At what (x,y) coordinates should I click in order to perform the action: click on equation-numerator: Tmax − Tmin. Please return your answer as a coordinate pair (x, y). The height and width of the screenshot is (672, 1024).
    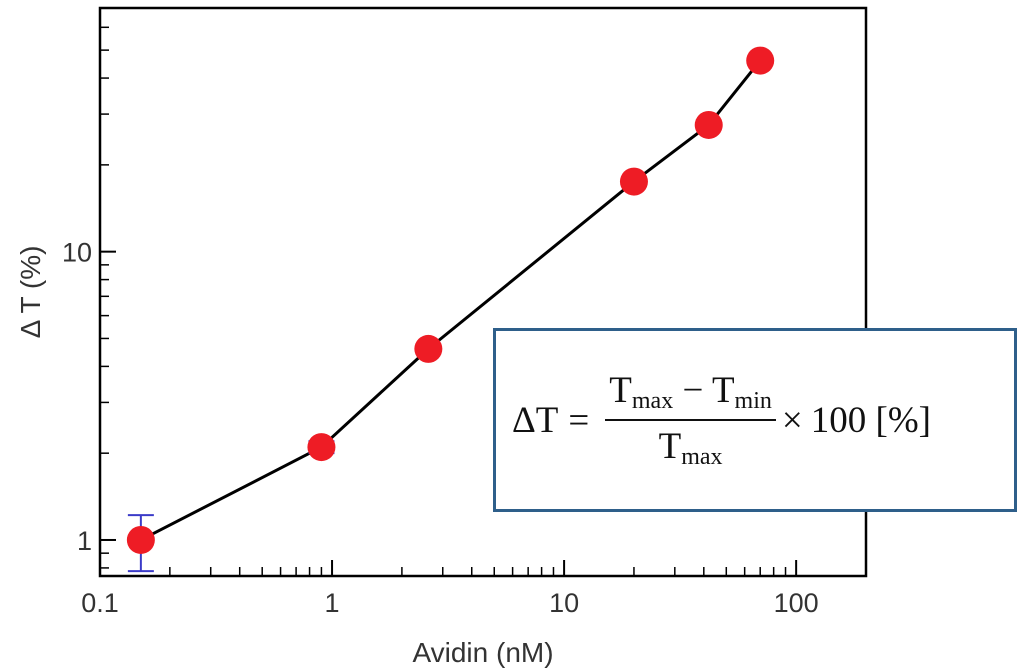
    Looking at the image, I should click on (690, 395).